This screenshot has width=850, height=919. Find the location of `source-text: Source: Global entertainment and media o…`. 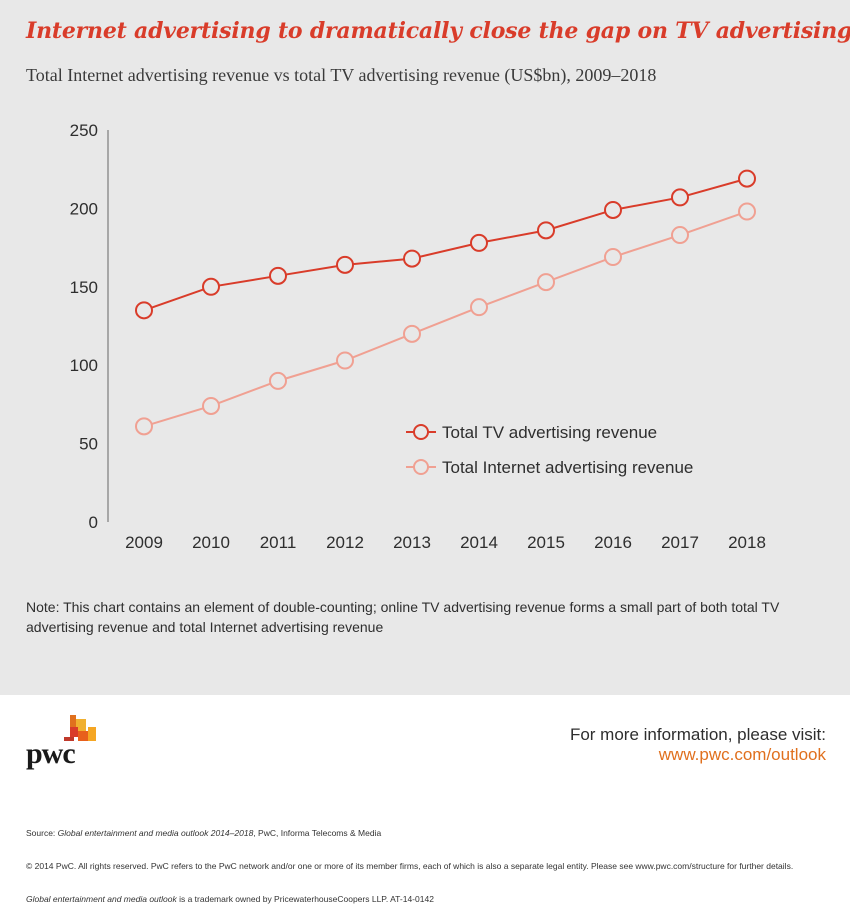

source-text: Source: Global entertainment and media o… is located at coordinates (203, 833).